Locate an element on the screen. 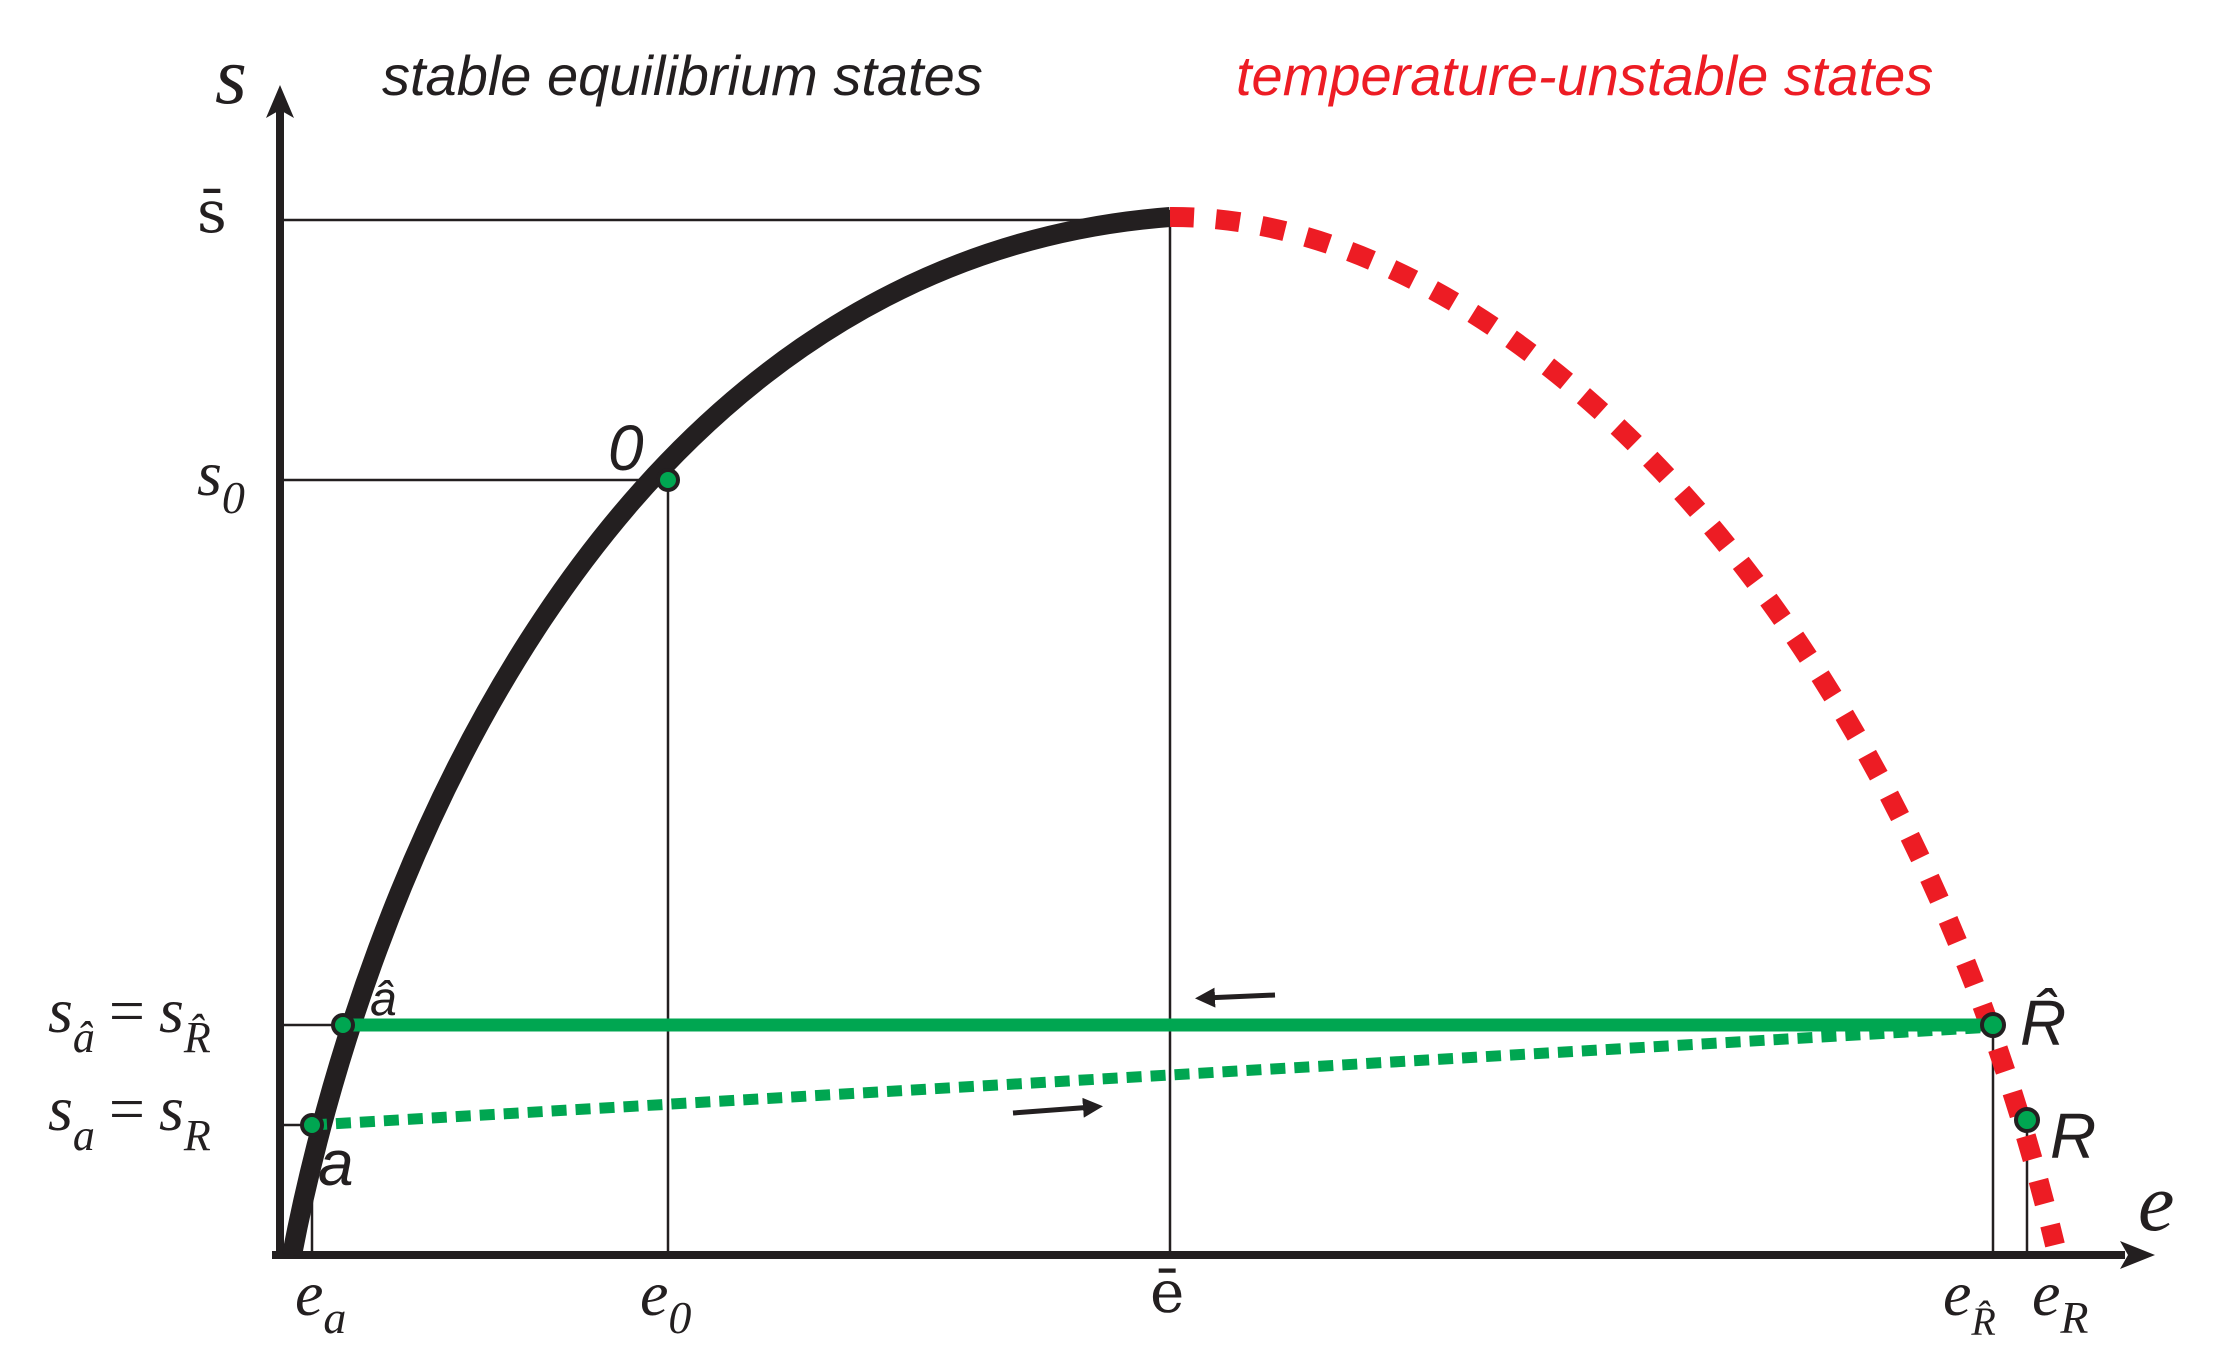 Image resolution: width=2217 pixels, height=1368 pixels. y-tick-s0: s0 is located at coordinates (221, 480).